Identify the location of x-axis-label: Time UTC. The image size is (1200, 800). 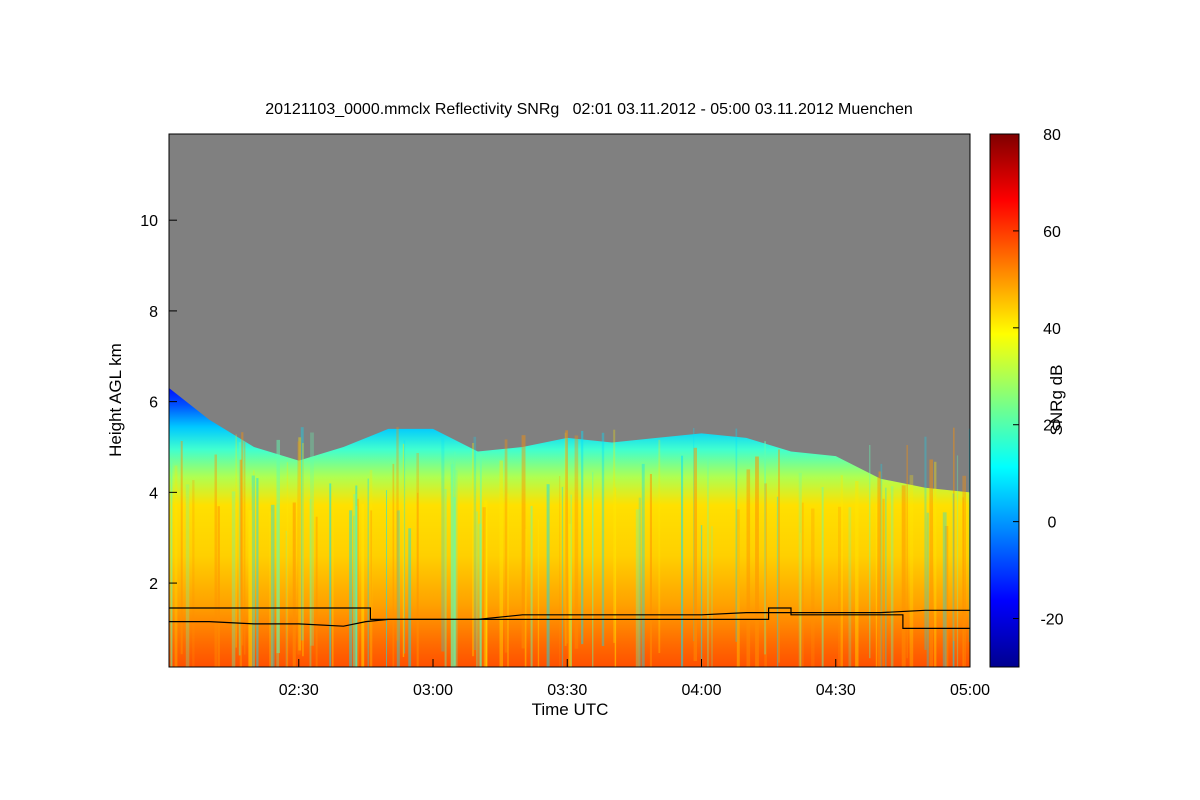
(570, 709).